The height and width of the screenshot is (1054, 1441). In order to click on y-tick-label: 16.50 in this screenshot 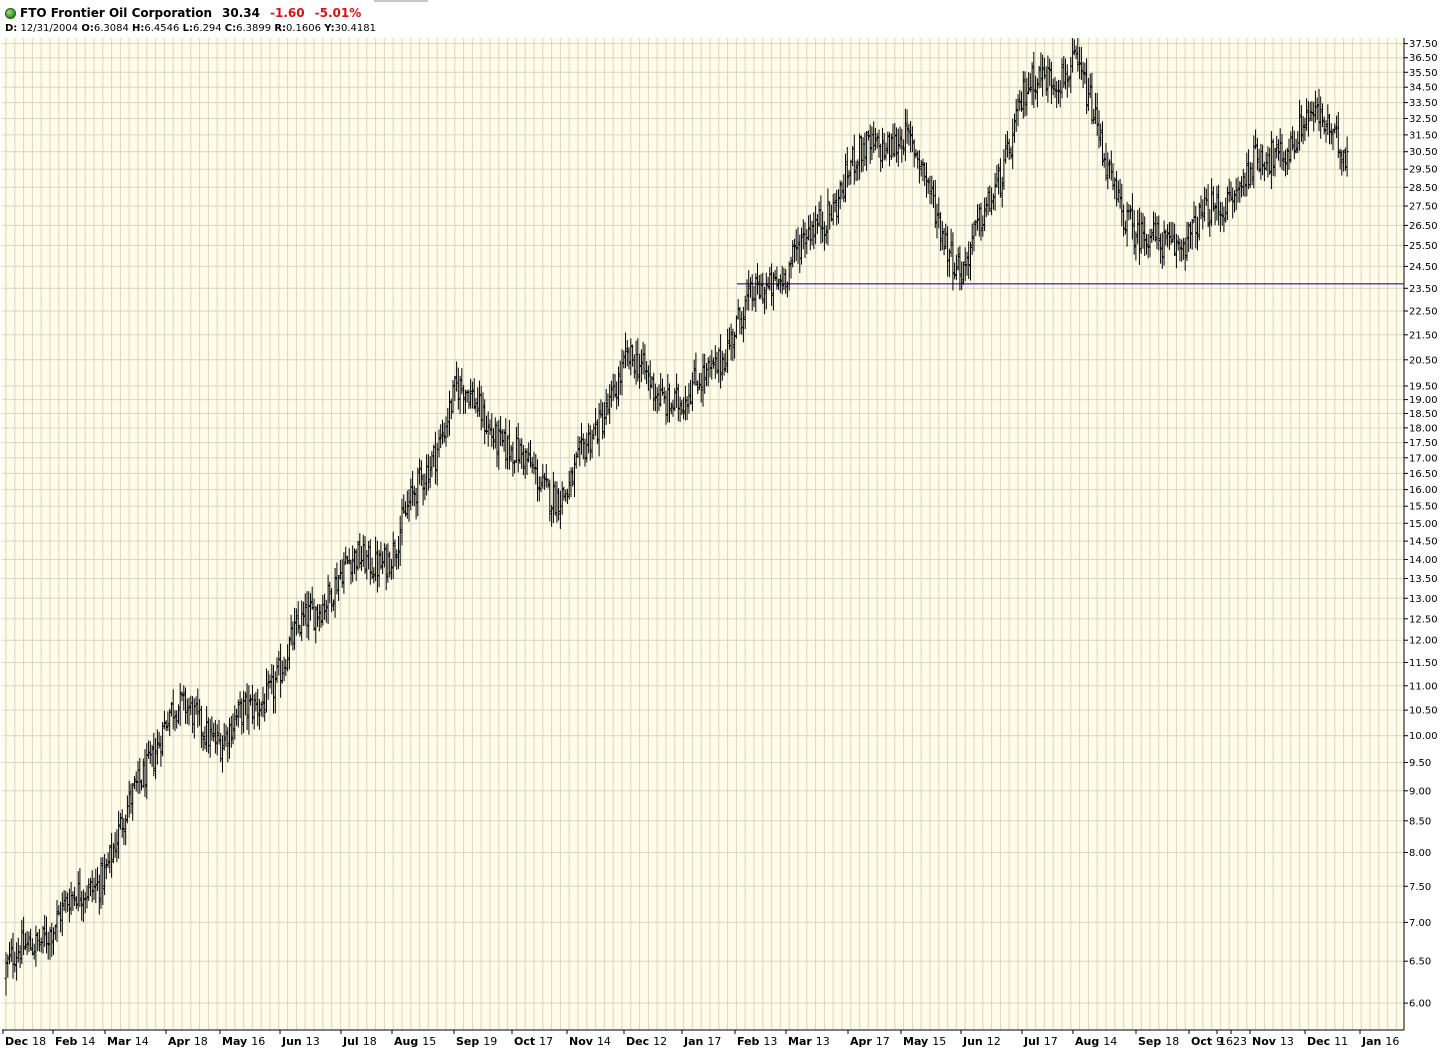, I will do `click(1423, 474)`.